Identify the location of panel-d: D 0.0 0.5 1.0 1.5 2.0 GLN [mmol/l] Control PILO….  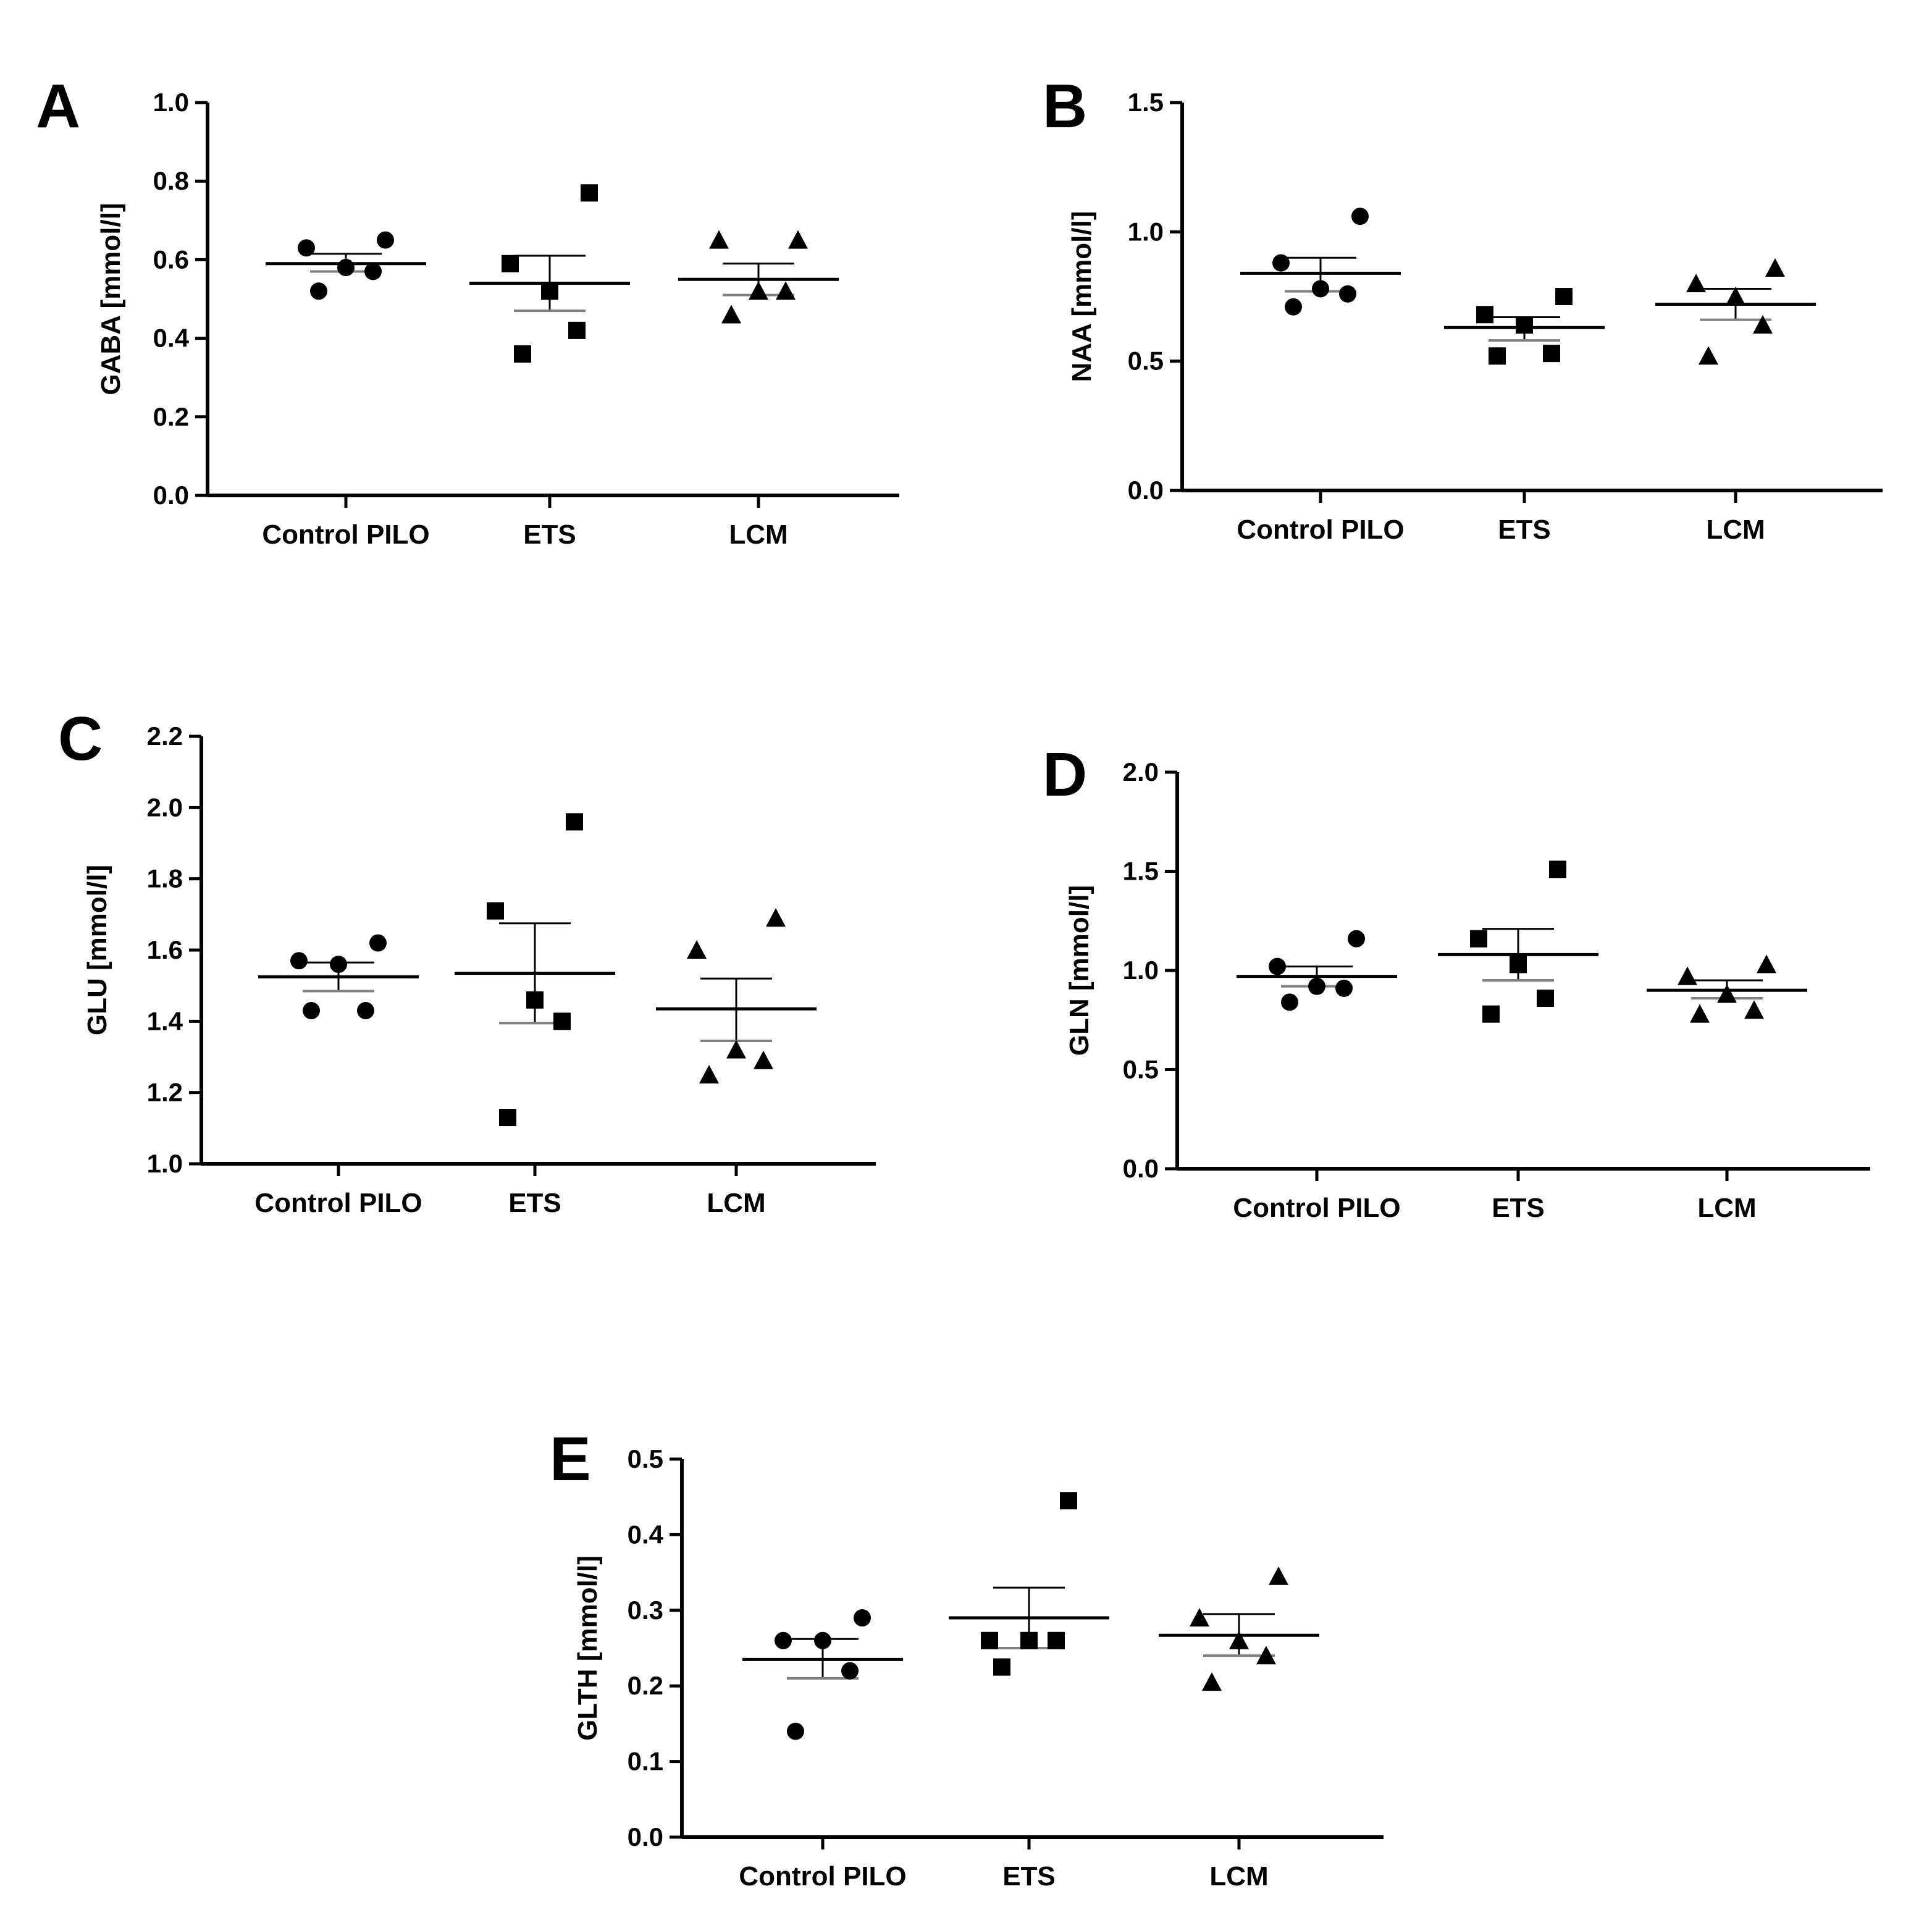
(1457, 982).